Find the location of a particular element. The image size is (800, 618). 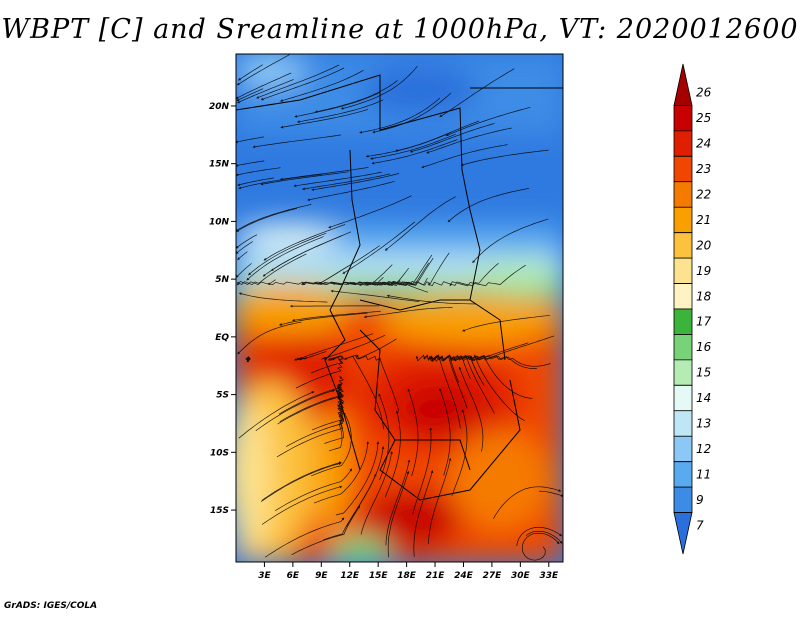

colorbar-label: 11 is located at coordinates (703, 474).